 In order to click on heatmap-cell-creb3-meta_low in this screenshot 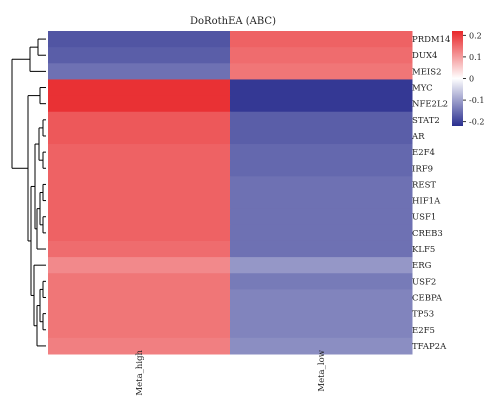, I will do `click(321, 233)`.